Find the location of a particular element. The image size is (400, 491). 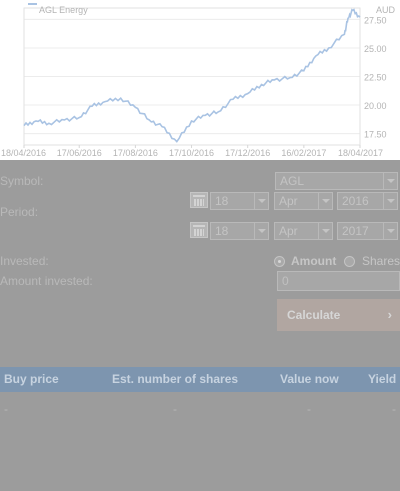

currency-label: AUD is located at coordinates (386, 10).